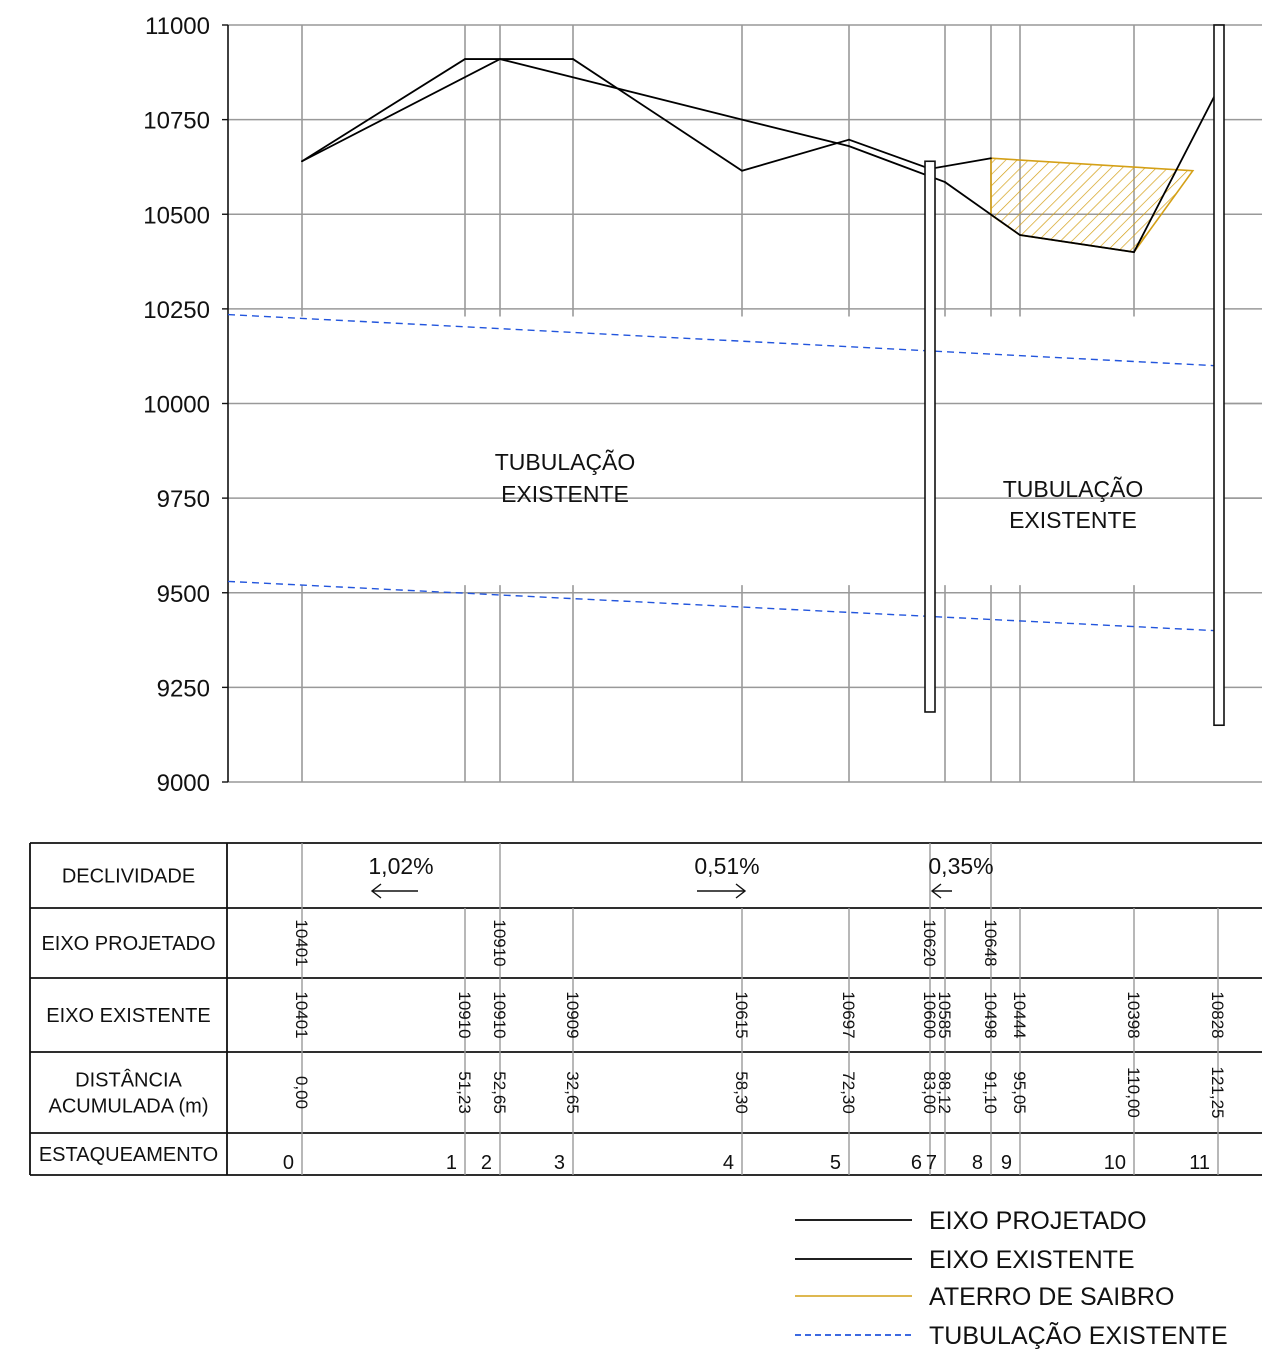 This screenshot has height=1355, width=1262. Describe the element at coordinates (931, 1163) in the screenshot. I see `estaqueamento-value: 7` at that location.